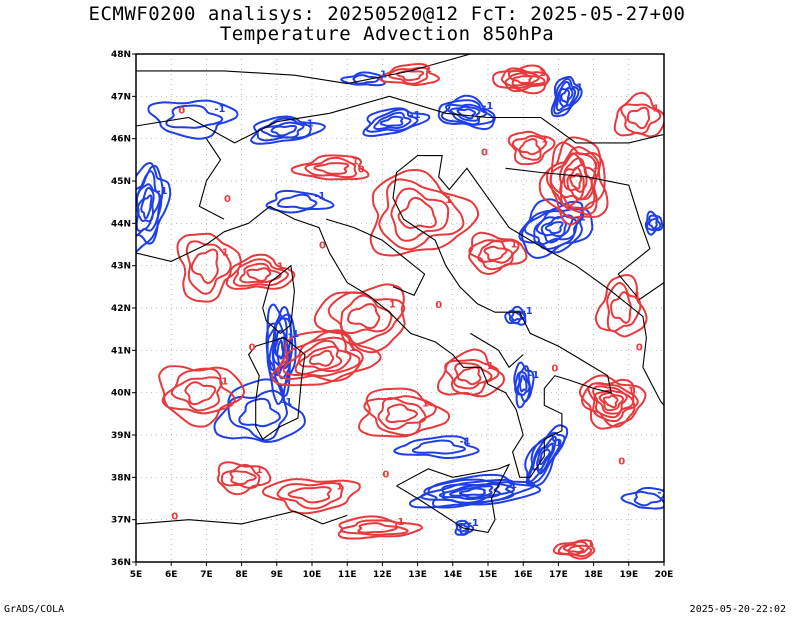 This screenshot has height=618, width=800. What do you see at coordinates (312, 575) in the screenshot?
I see `lon-tick-label: 10E` at bounding box center [312, 575].